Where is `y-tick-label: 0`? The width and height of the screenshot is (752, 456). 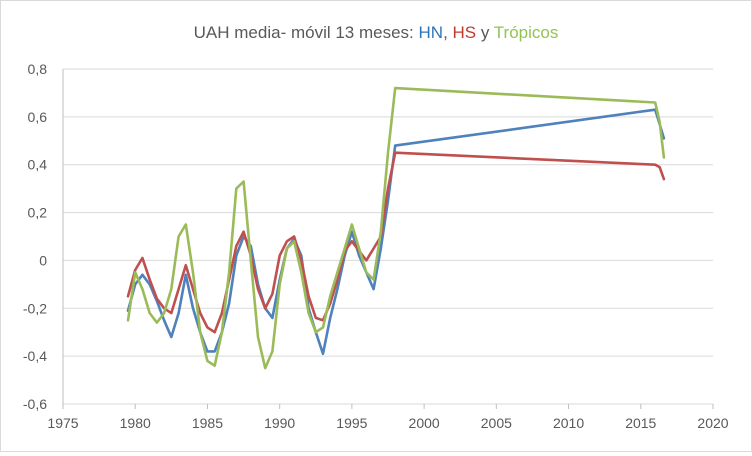 y-tick-label: 0 is located at coordinates (43, 260).